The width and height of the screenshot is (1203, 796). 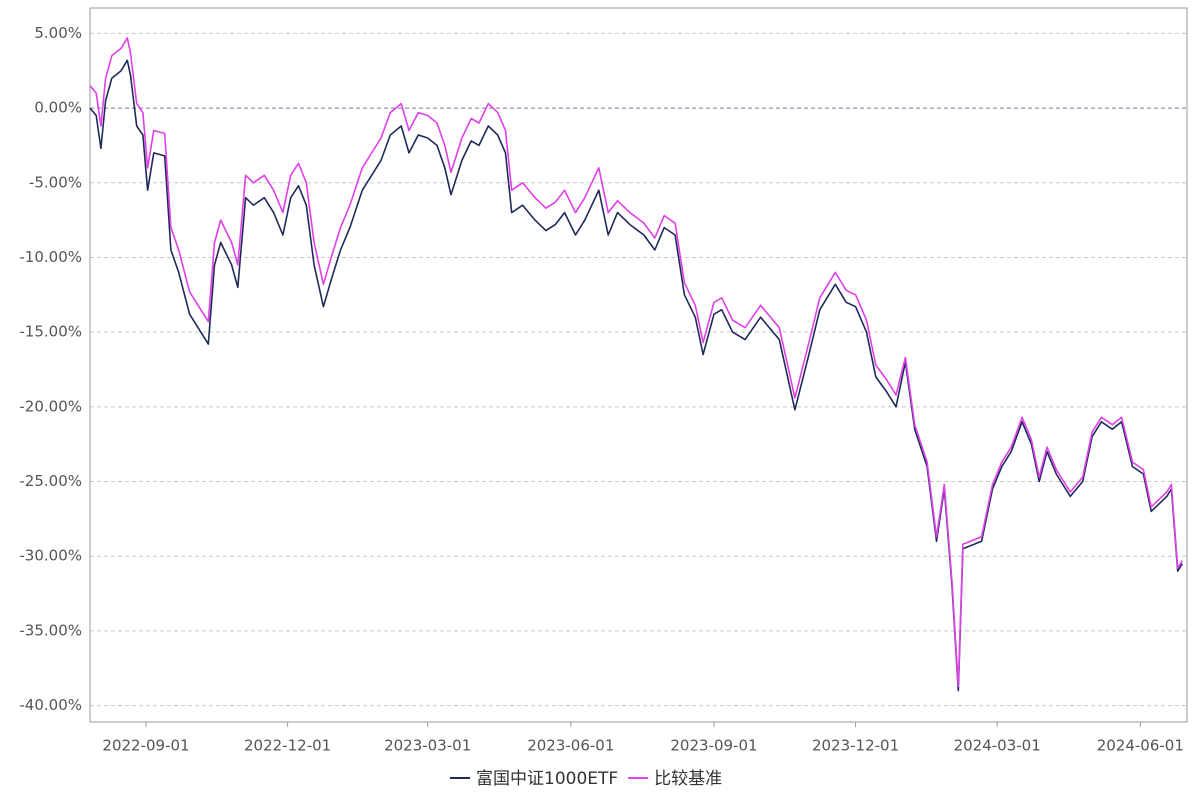 I want to click on legend-label: 富国中证1000ETF, so click(x=547, y=779).